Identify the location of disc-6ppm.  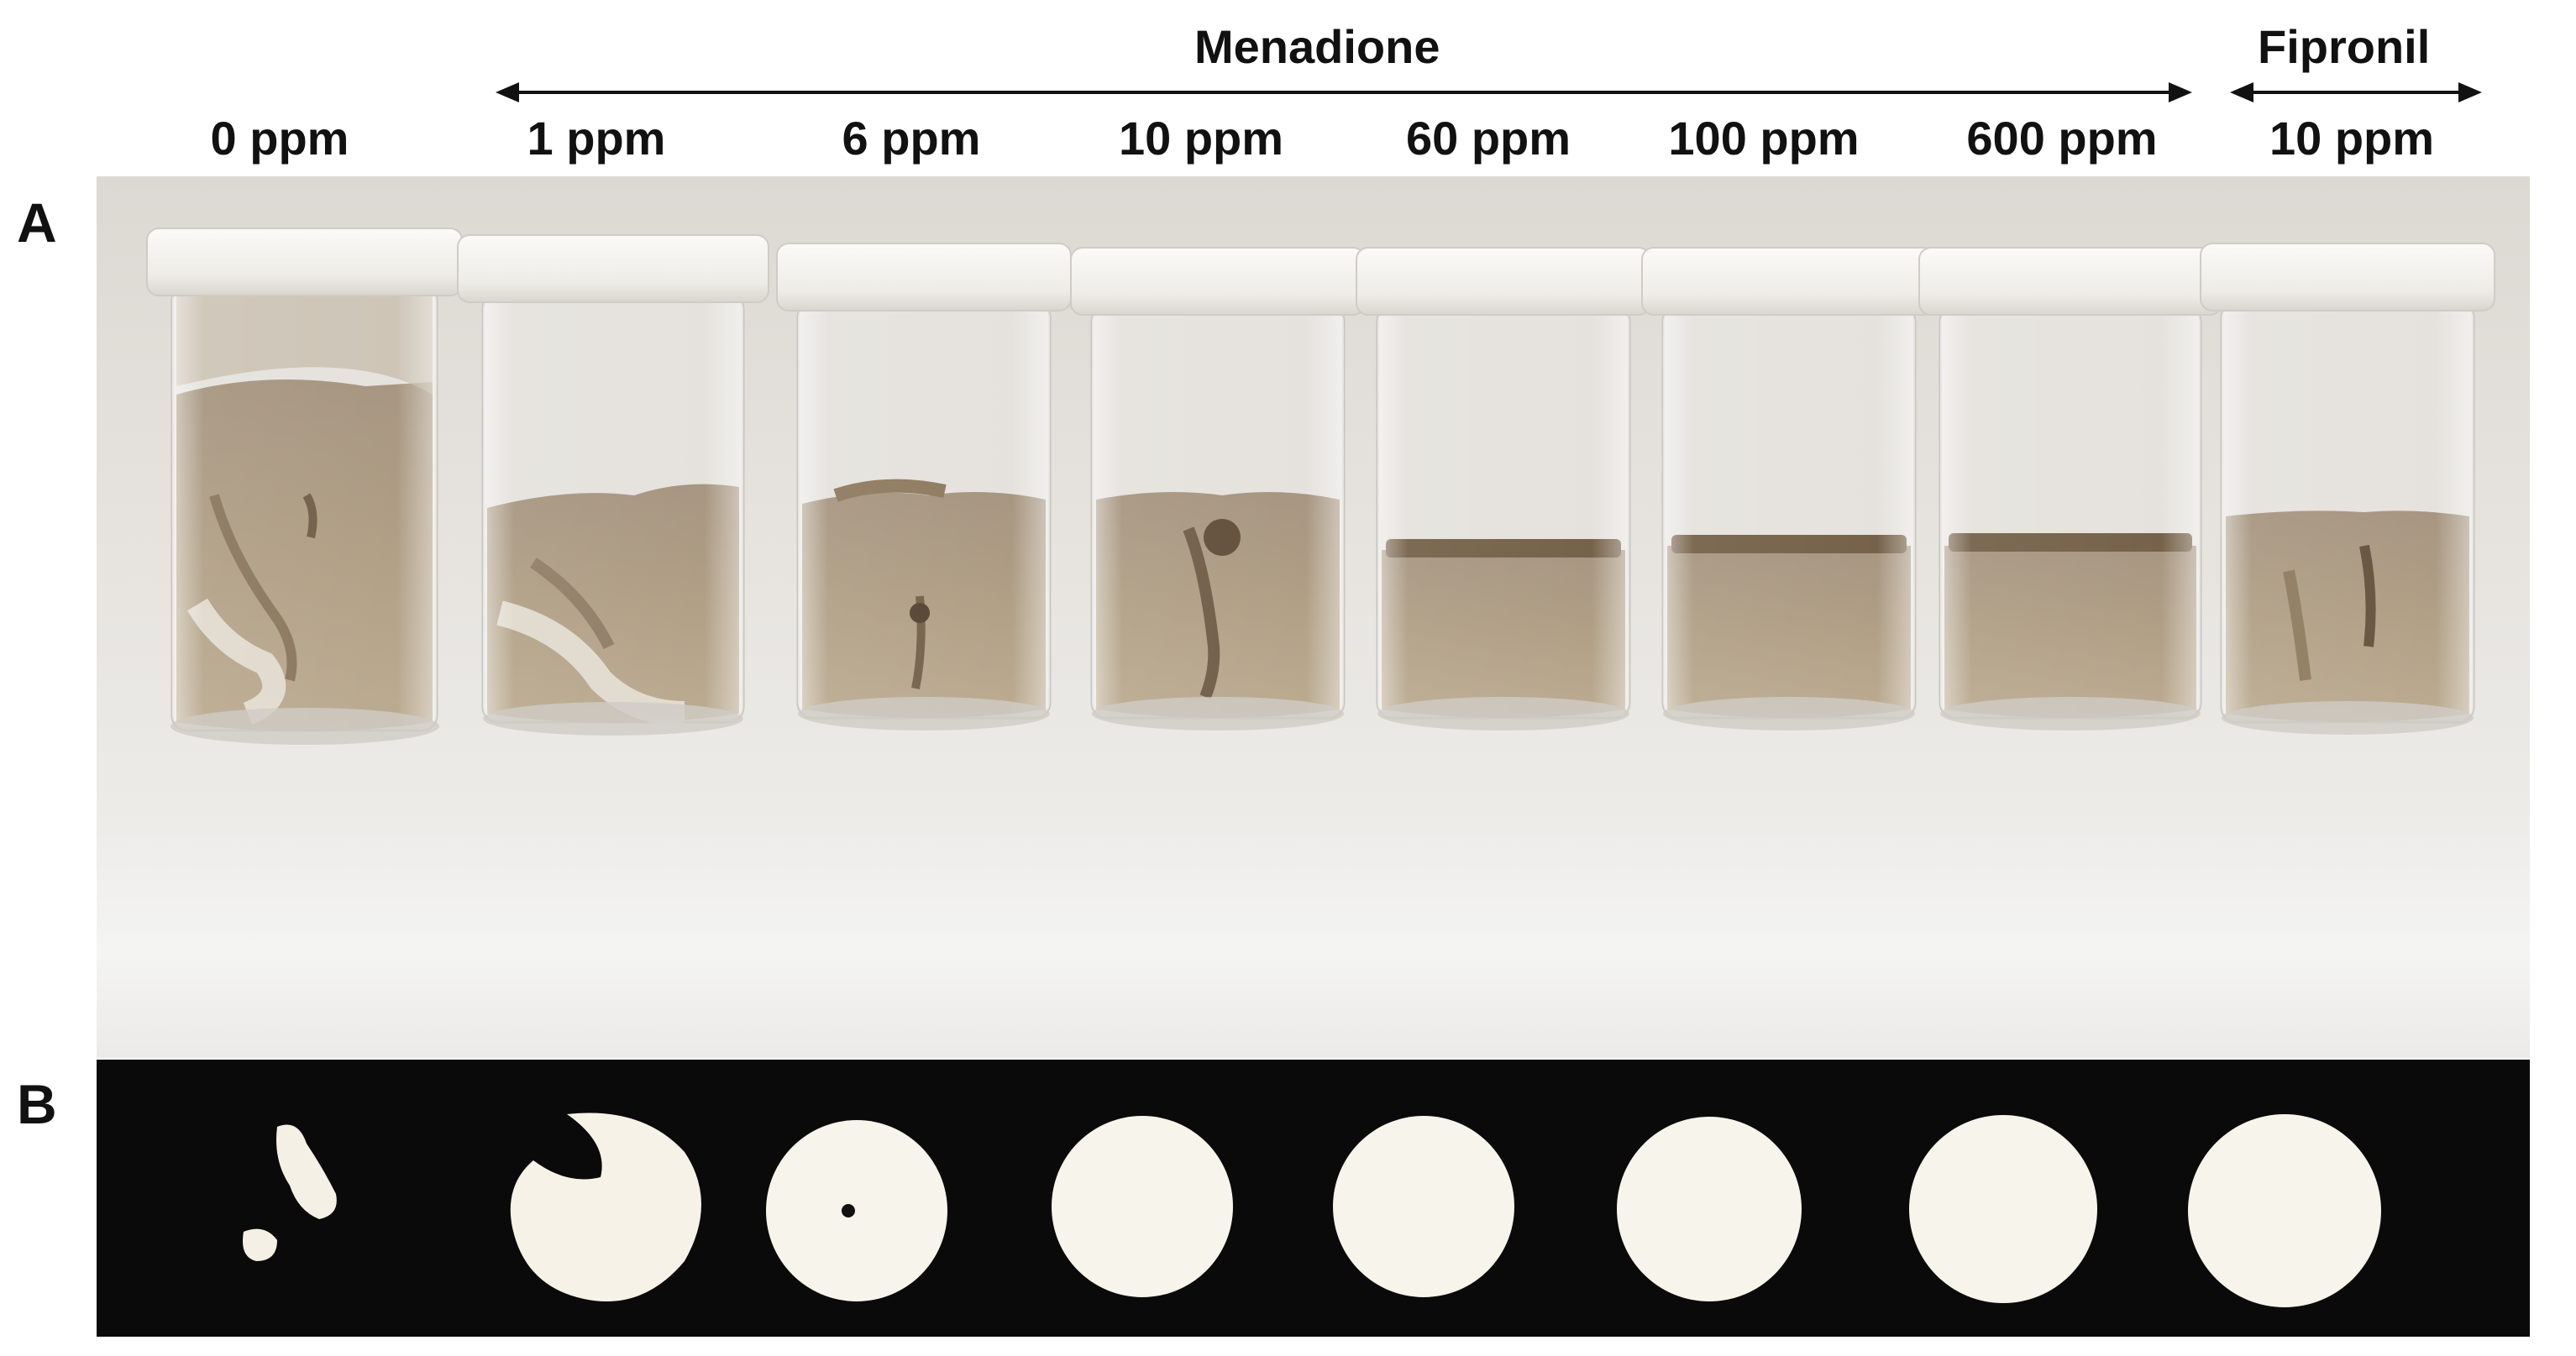
(856, 1210).